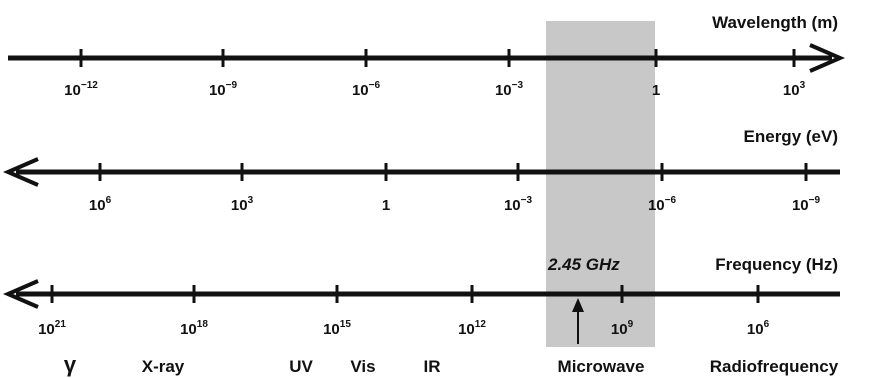 The width and height of the screenshot is (882, 378). I want to click on wavelength-tick-label: 10³, so click(794, 89).